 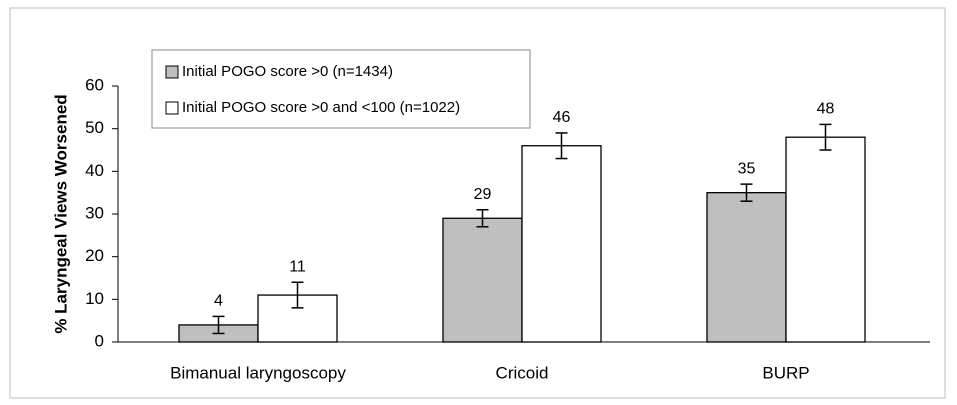 I want to click on value-label: 48, so click(x=826, y=109).